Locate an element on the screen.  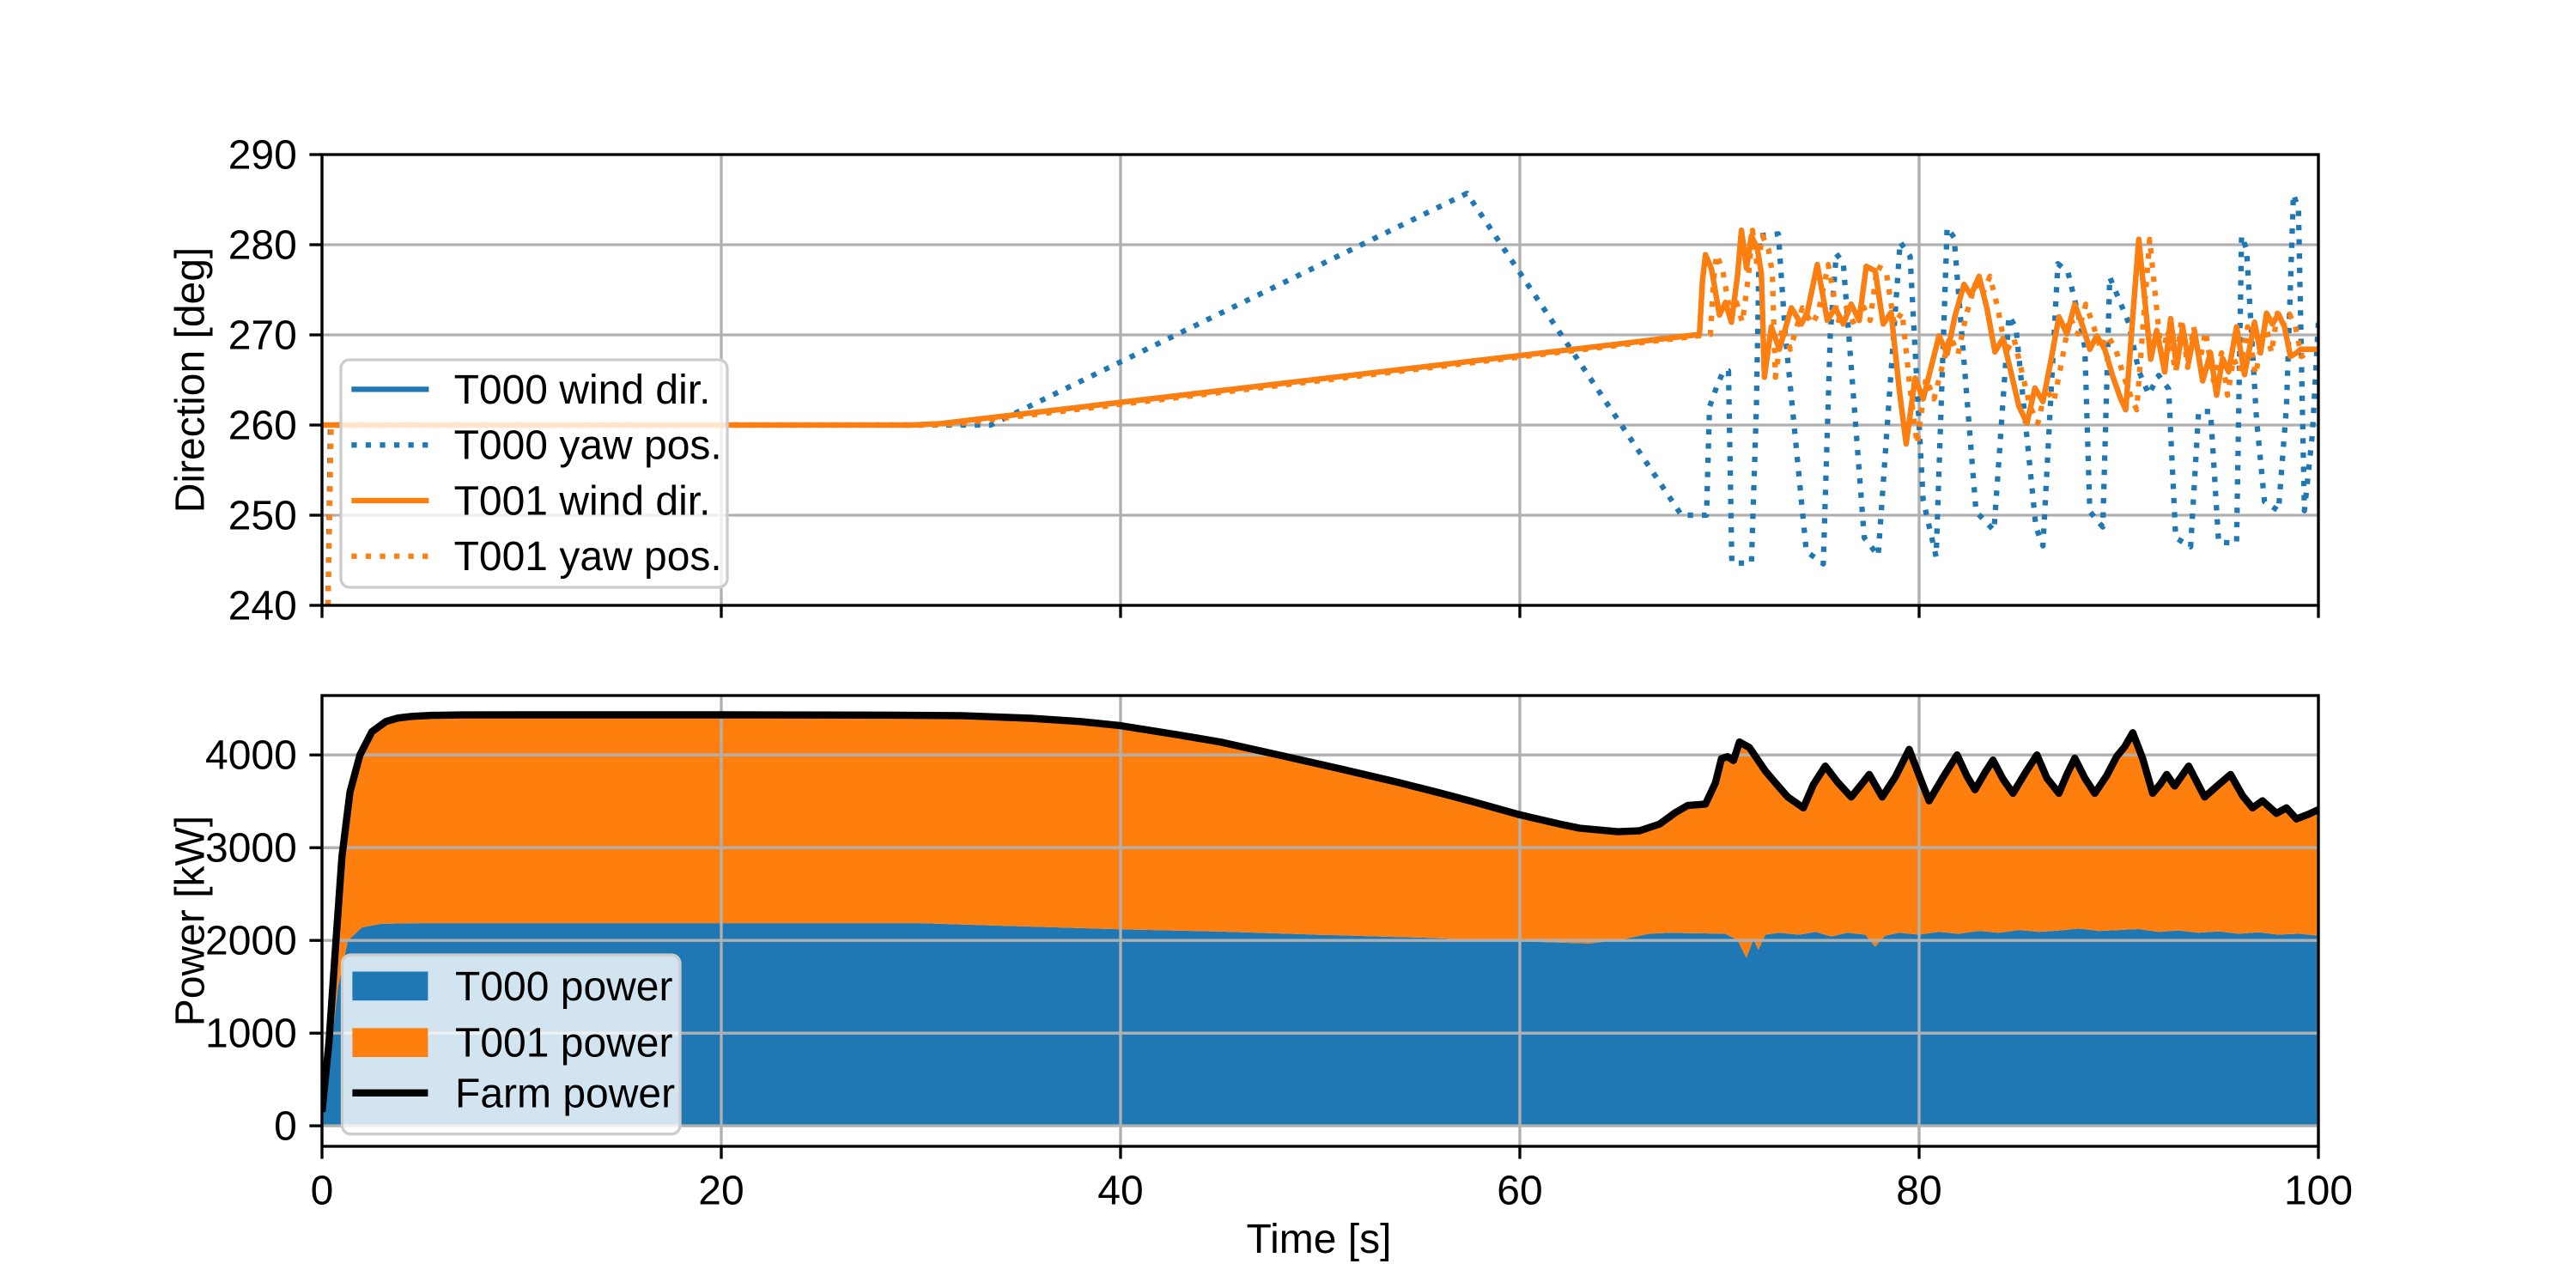
svg-text: 240 is located at coordinates (262, 607).